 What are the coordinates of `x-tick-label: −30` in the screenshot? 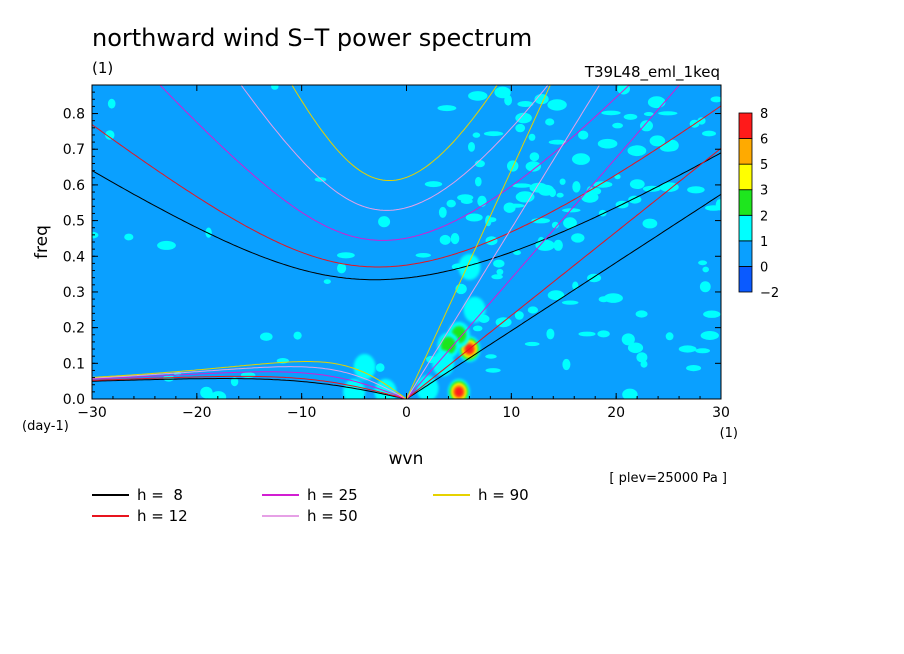 It's located at (92, 413).